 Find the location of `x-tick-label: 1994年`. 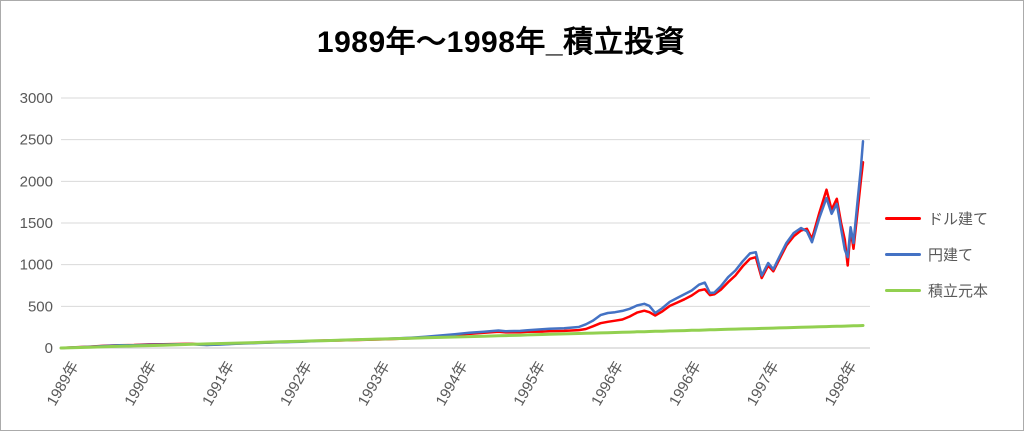

x-tick-label: 1994年 is located at coordinates (452, 384).